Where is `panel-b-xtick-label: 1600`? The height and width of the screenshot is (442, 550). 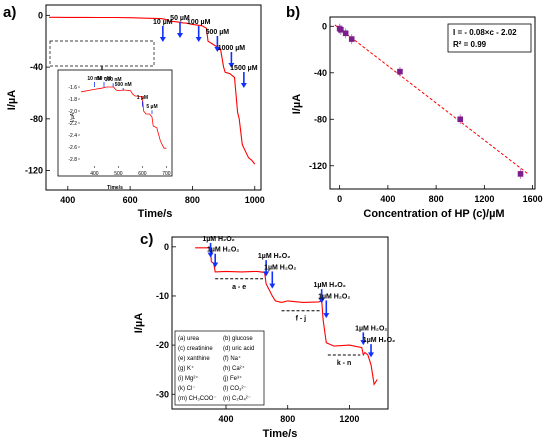
panel-b-xtick-label: 1600 is located at coordinates (533, 199).